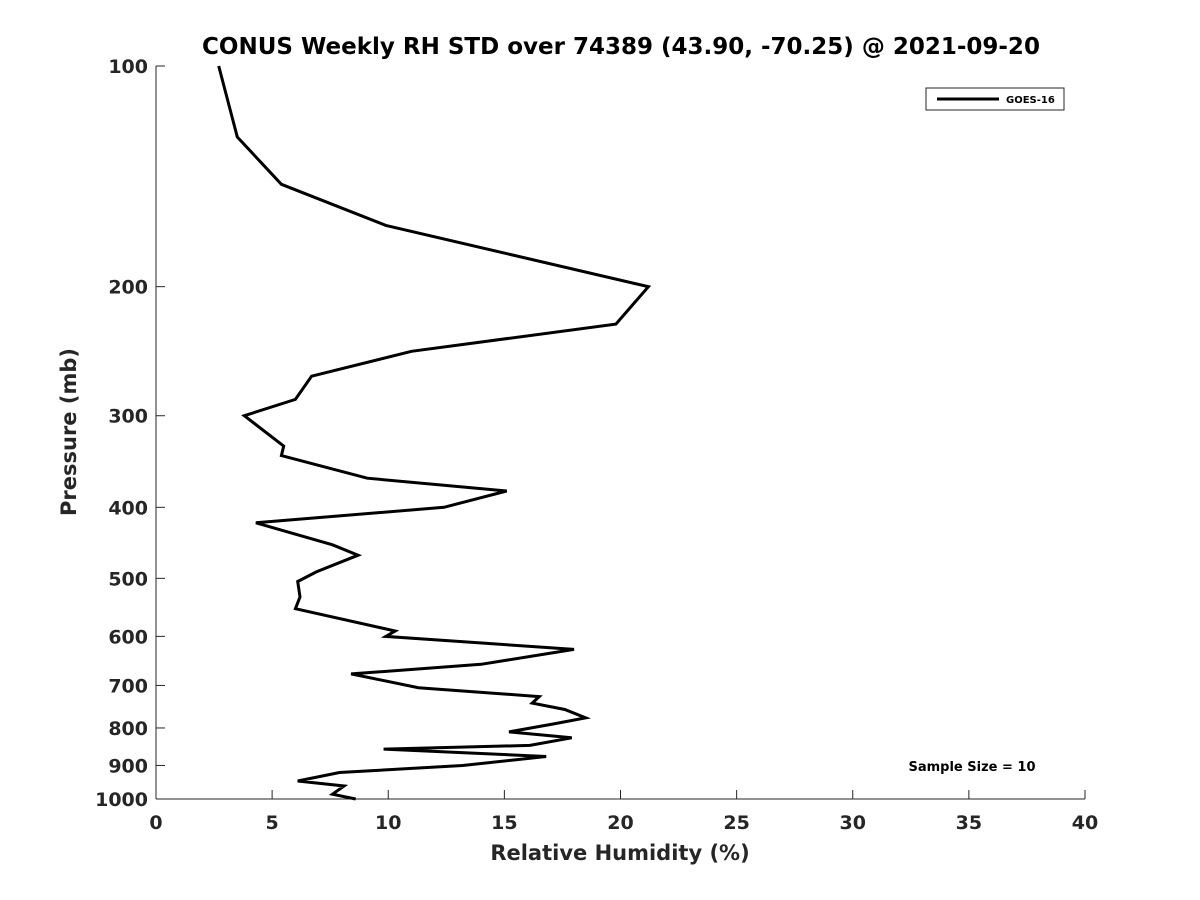 This screenshot has width=1200, height=900. Describe the element at coordinates (736, 823) in the screenshot. I see `x-tick-label: 25` at that location.